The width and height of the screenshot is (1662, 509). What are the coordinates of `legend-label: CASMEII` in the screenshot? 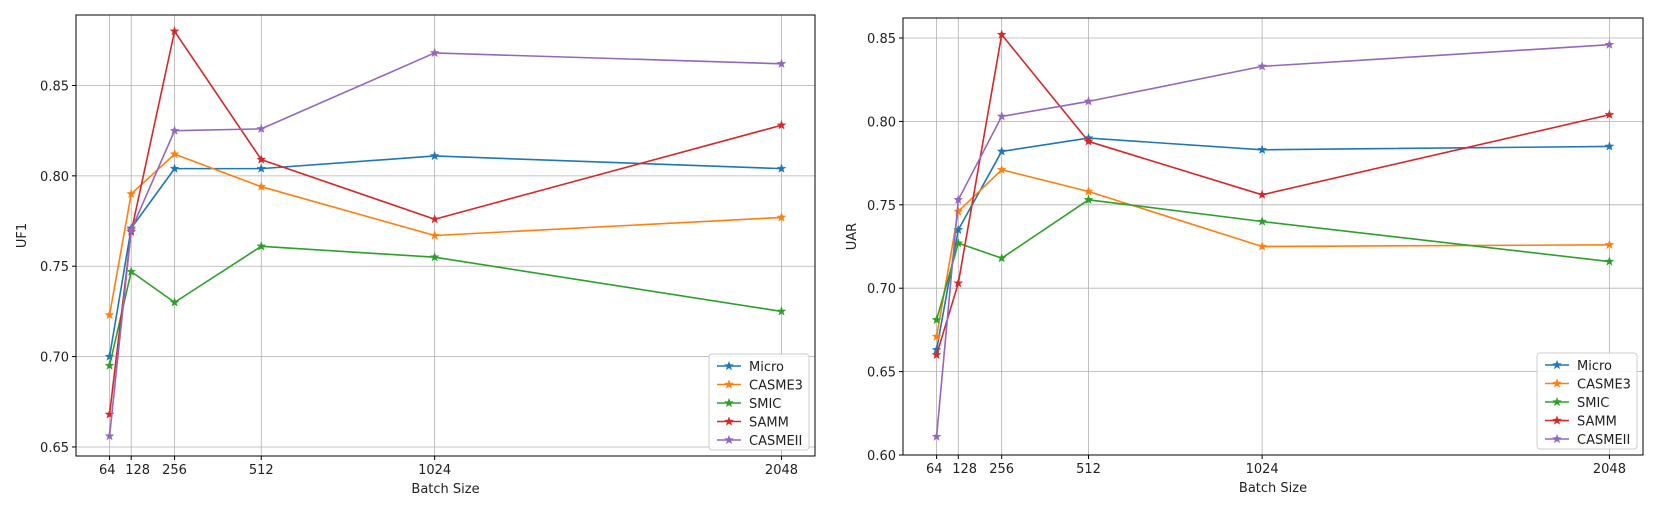 It's located at (775, 441).